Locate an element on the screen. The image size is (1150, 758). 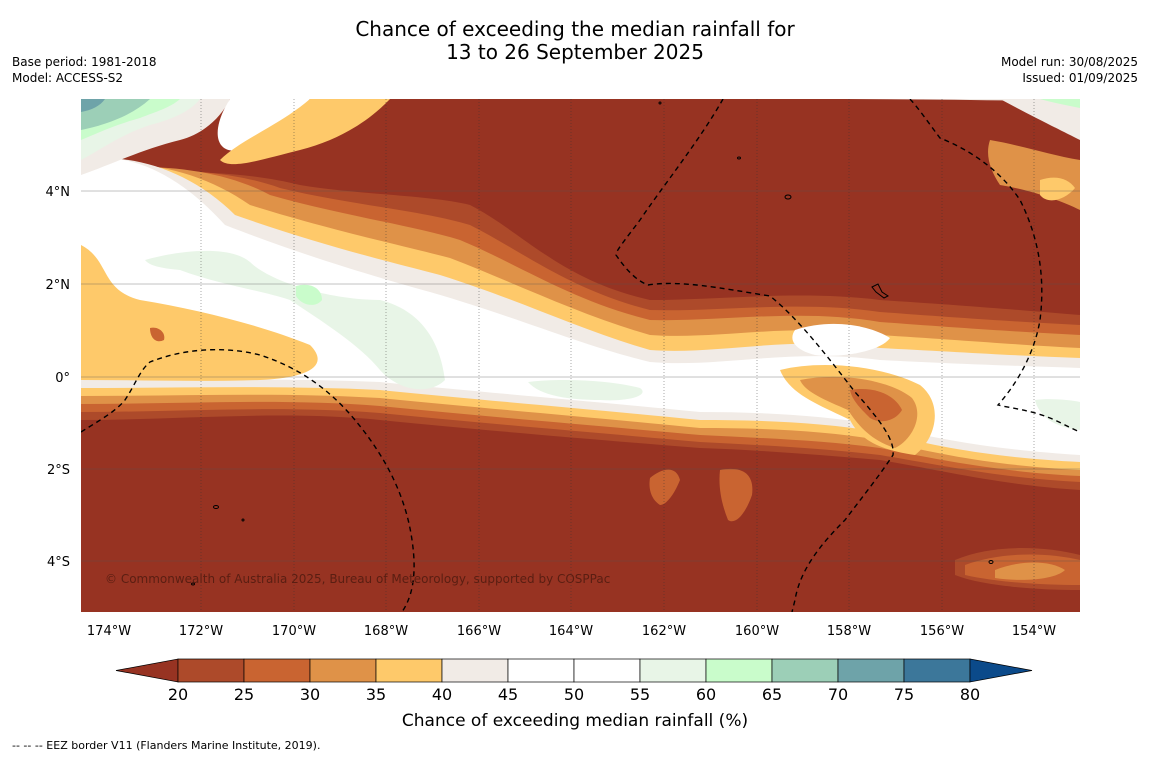
base-period: Base period: 1981-2018 is located at coordinates (84, 62).